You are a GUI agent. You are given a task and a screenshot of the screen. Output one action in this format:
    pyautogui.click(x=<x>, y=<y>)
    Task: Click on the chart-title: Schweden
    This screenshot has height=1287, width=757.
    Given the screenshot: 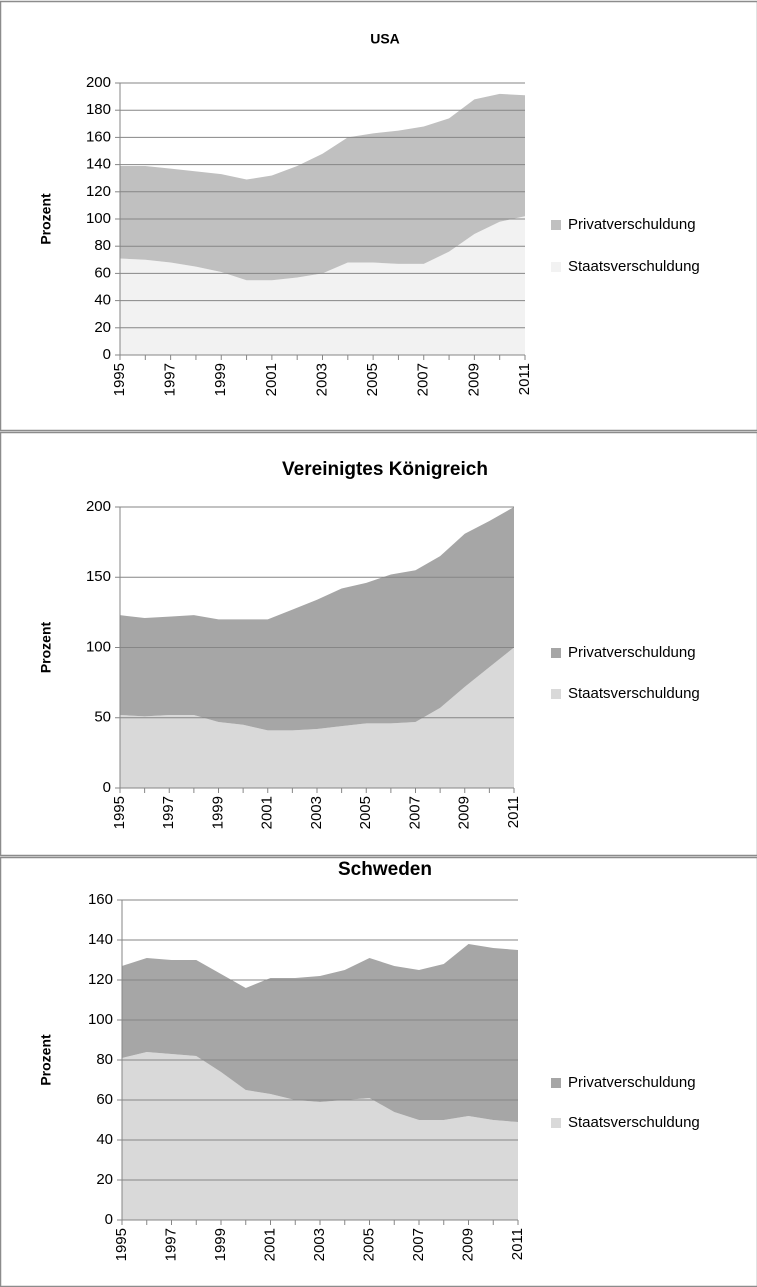 What is the action you would take?
    pyautogui.click(x=385, y=869)
    